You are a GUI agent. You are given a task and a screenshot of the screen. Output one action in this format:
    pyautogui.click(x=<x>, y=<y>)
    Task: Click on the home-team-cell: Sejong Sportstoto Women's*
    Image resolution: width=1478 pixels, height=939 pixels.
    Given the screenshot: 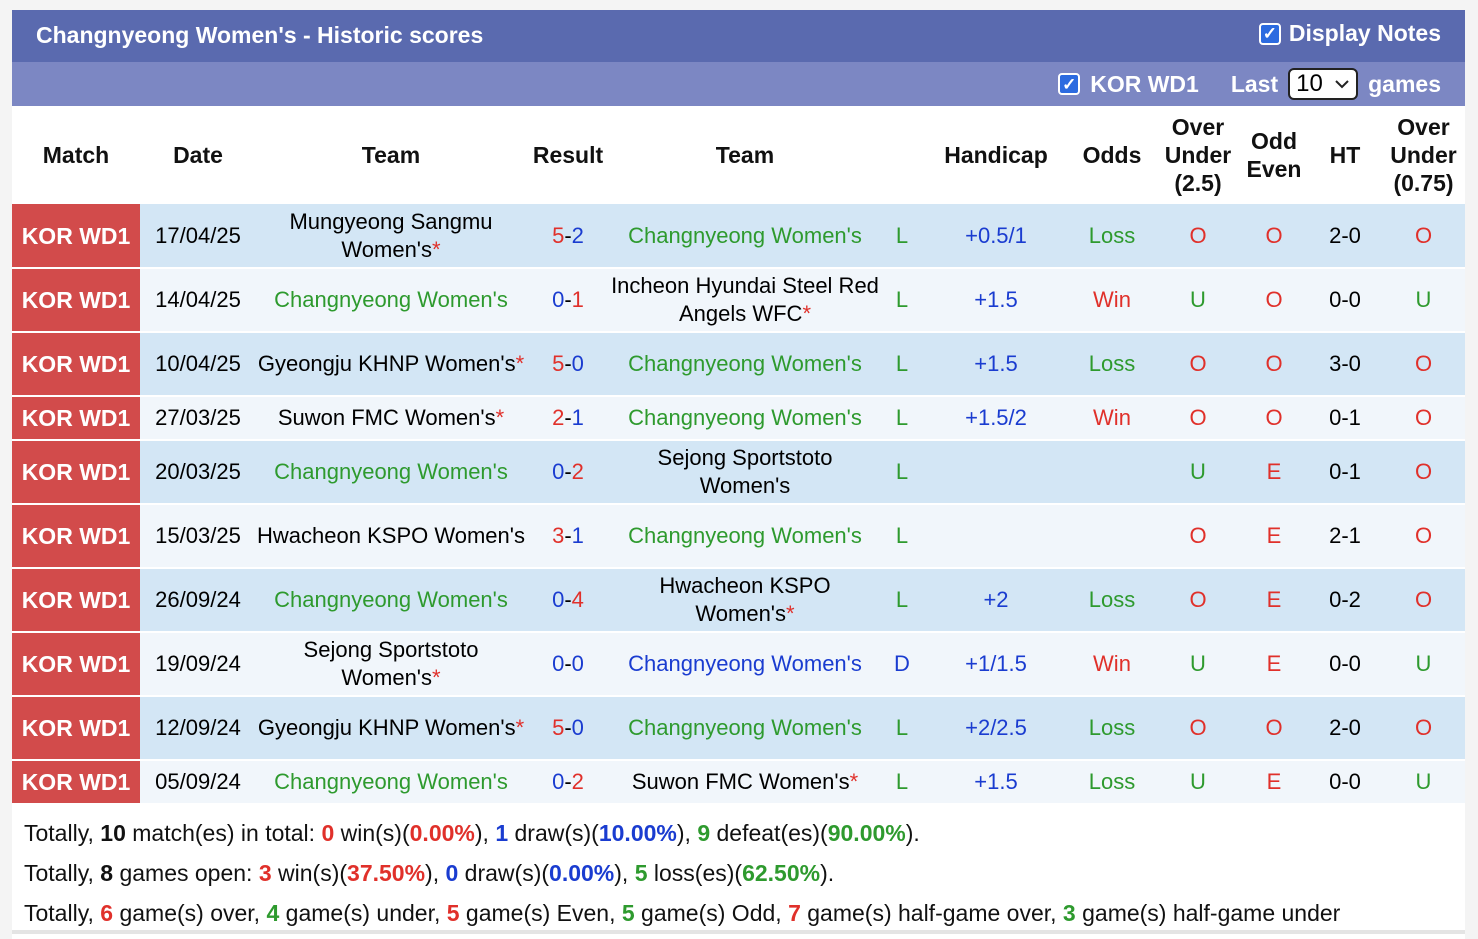 What is the action you would take?
    pyautogui.click(x=391, y=664)
    